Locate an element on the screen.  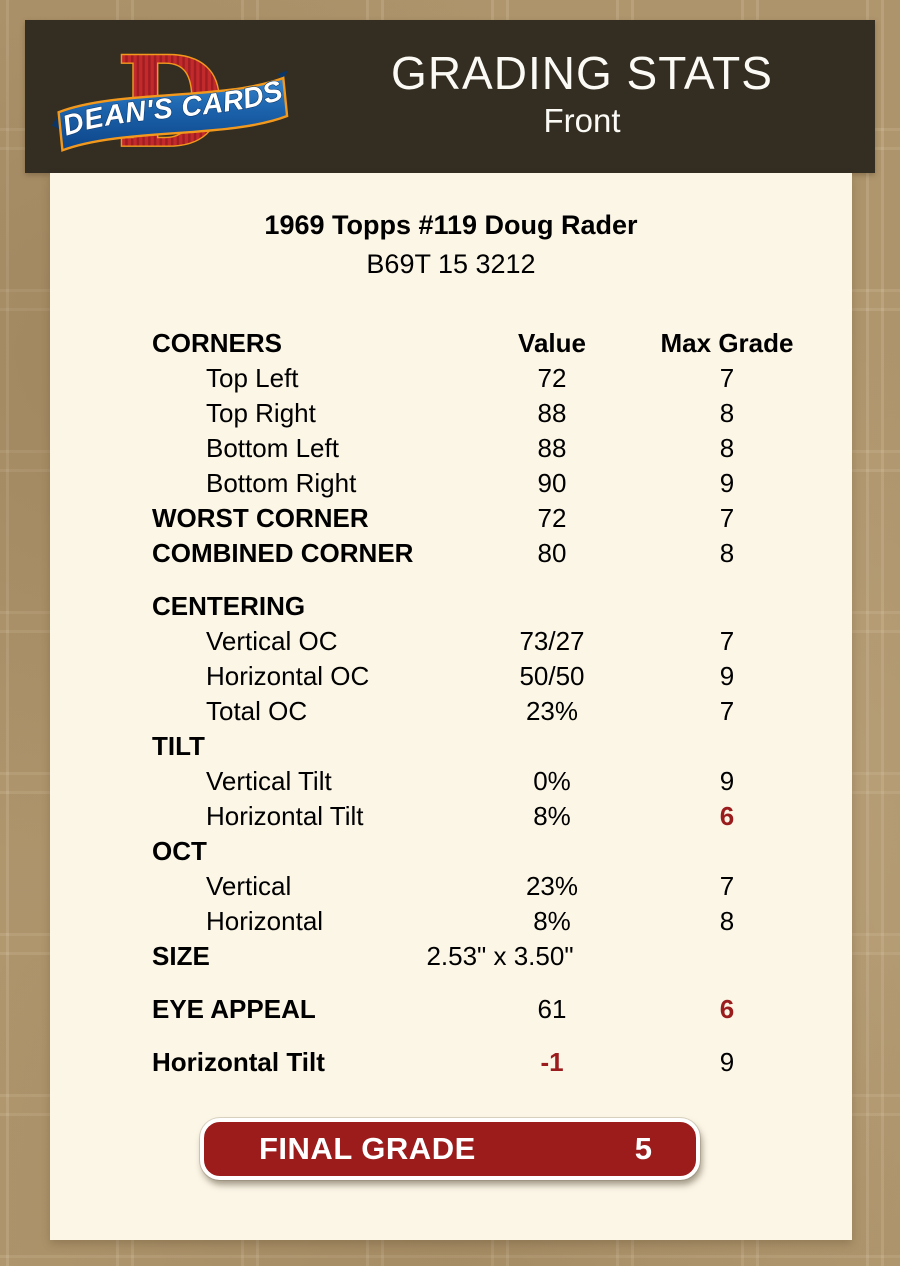
row-label: Vertical Tilt is located at coordinates (269, 781).